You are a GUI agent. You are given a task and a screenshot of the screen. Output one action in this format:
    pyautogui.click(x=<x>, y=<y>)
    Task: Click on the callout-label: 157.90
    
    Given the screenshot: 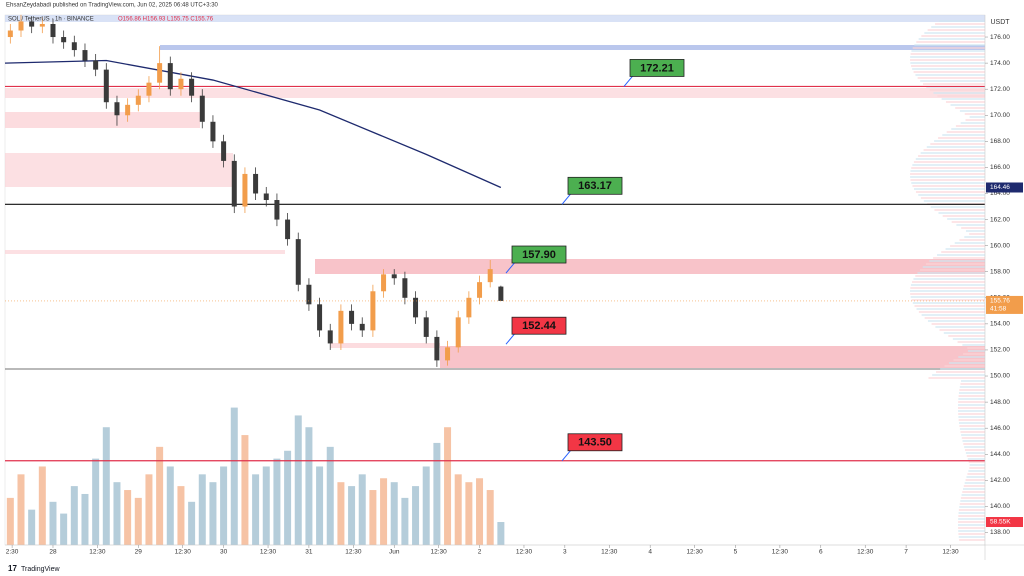 What is the action you would take?
    pyautogui.click(x=539, y=255)
    